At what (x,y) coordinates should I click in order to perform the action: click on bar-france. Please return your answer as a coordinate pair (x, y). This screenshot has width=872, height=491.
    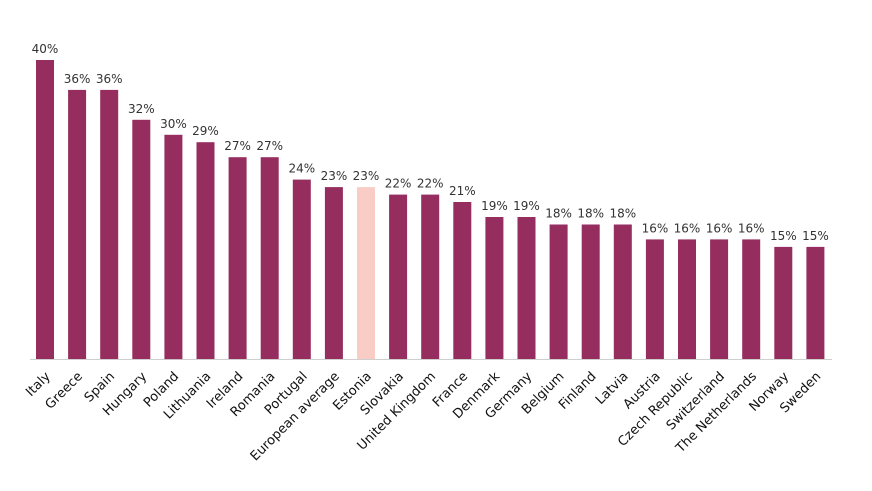
    Looking at the image, I should click on (462, 280).